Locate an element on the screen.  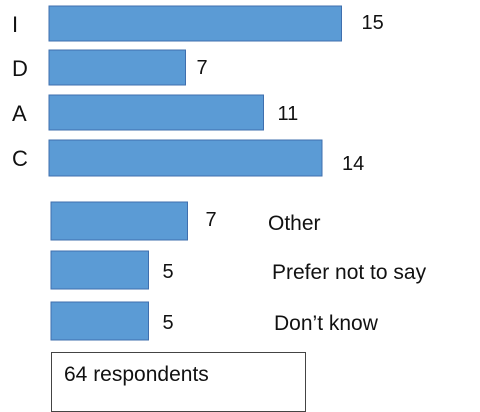
category-label-1: D is located at coordinates (20, 68).